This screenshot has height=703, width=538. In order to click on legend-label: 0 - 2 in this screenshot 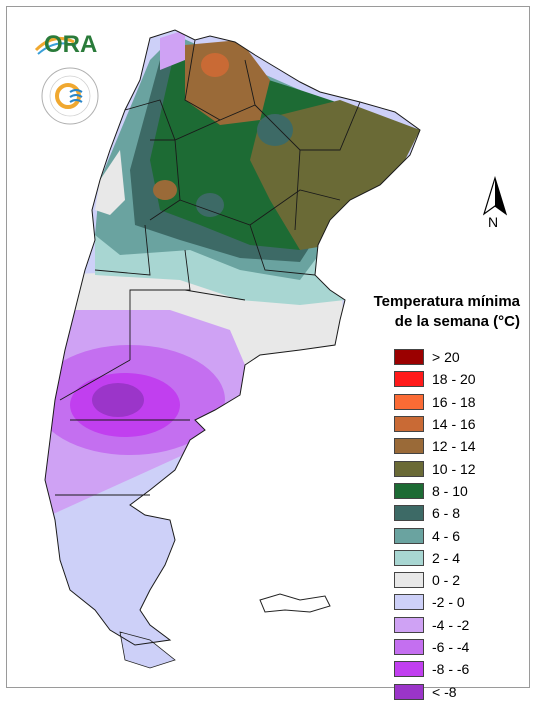, I will do `click(446, 580)`.